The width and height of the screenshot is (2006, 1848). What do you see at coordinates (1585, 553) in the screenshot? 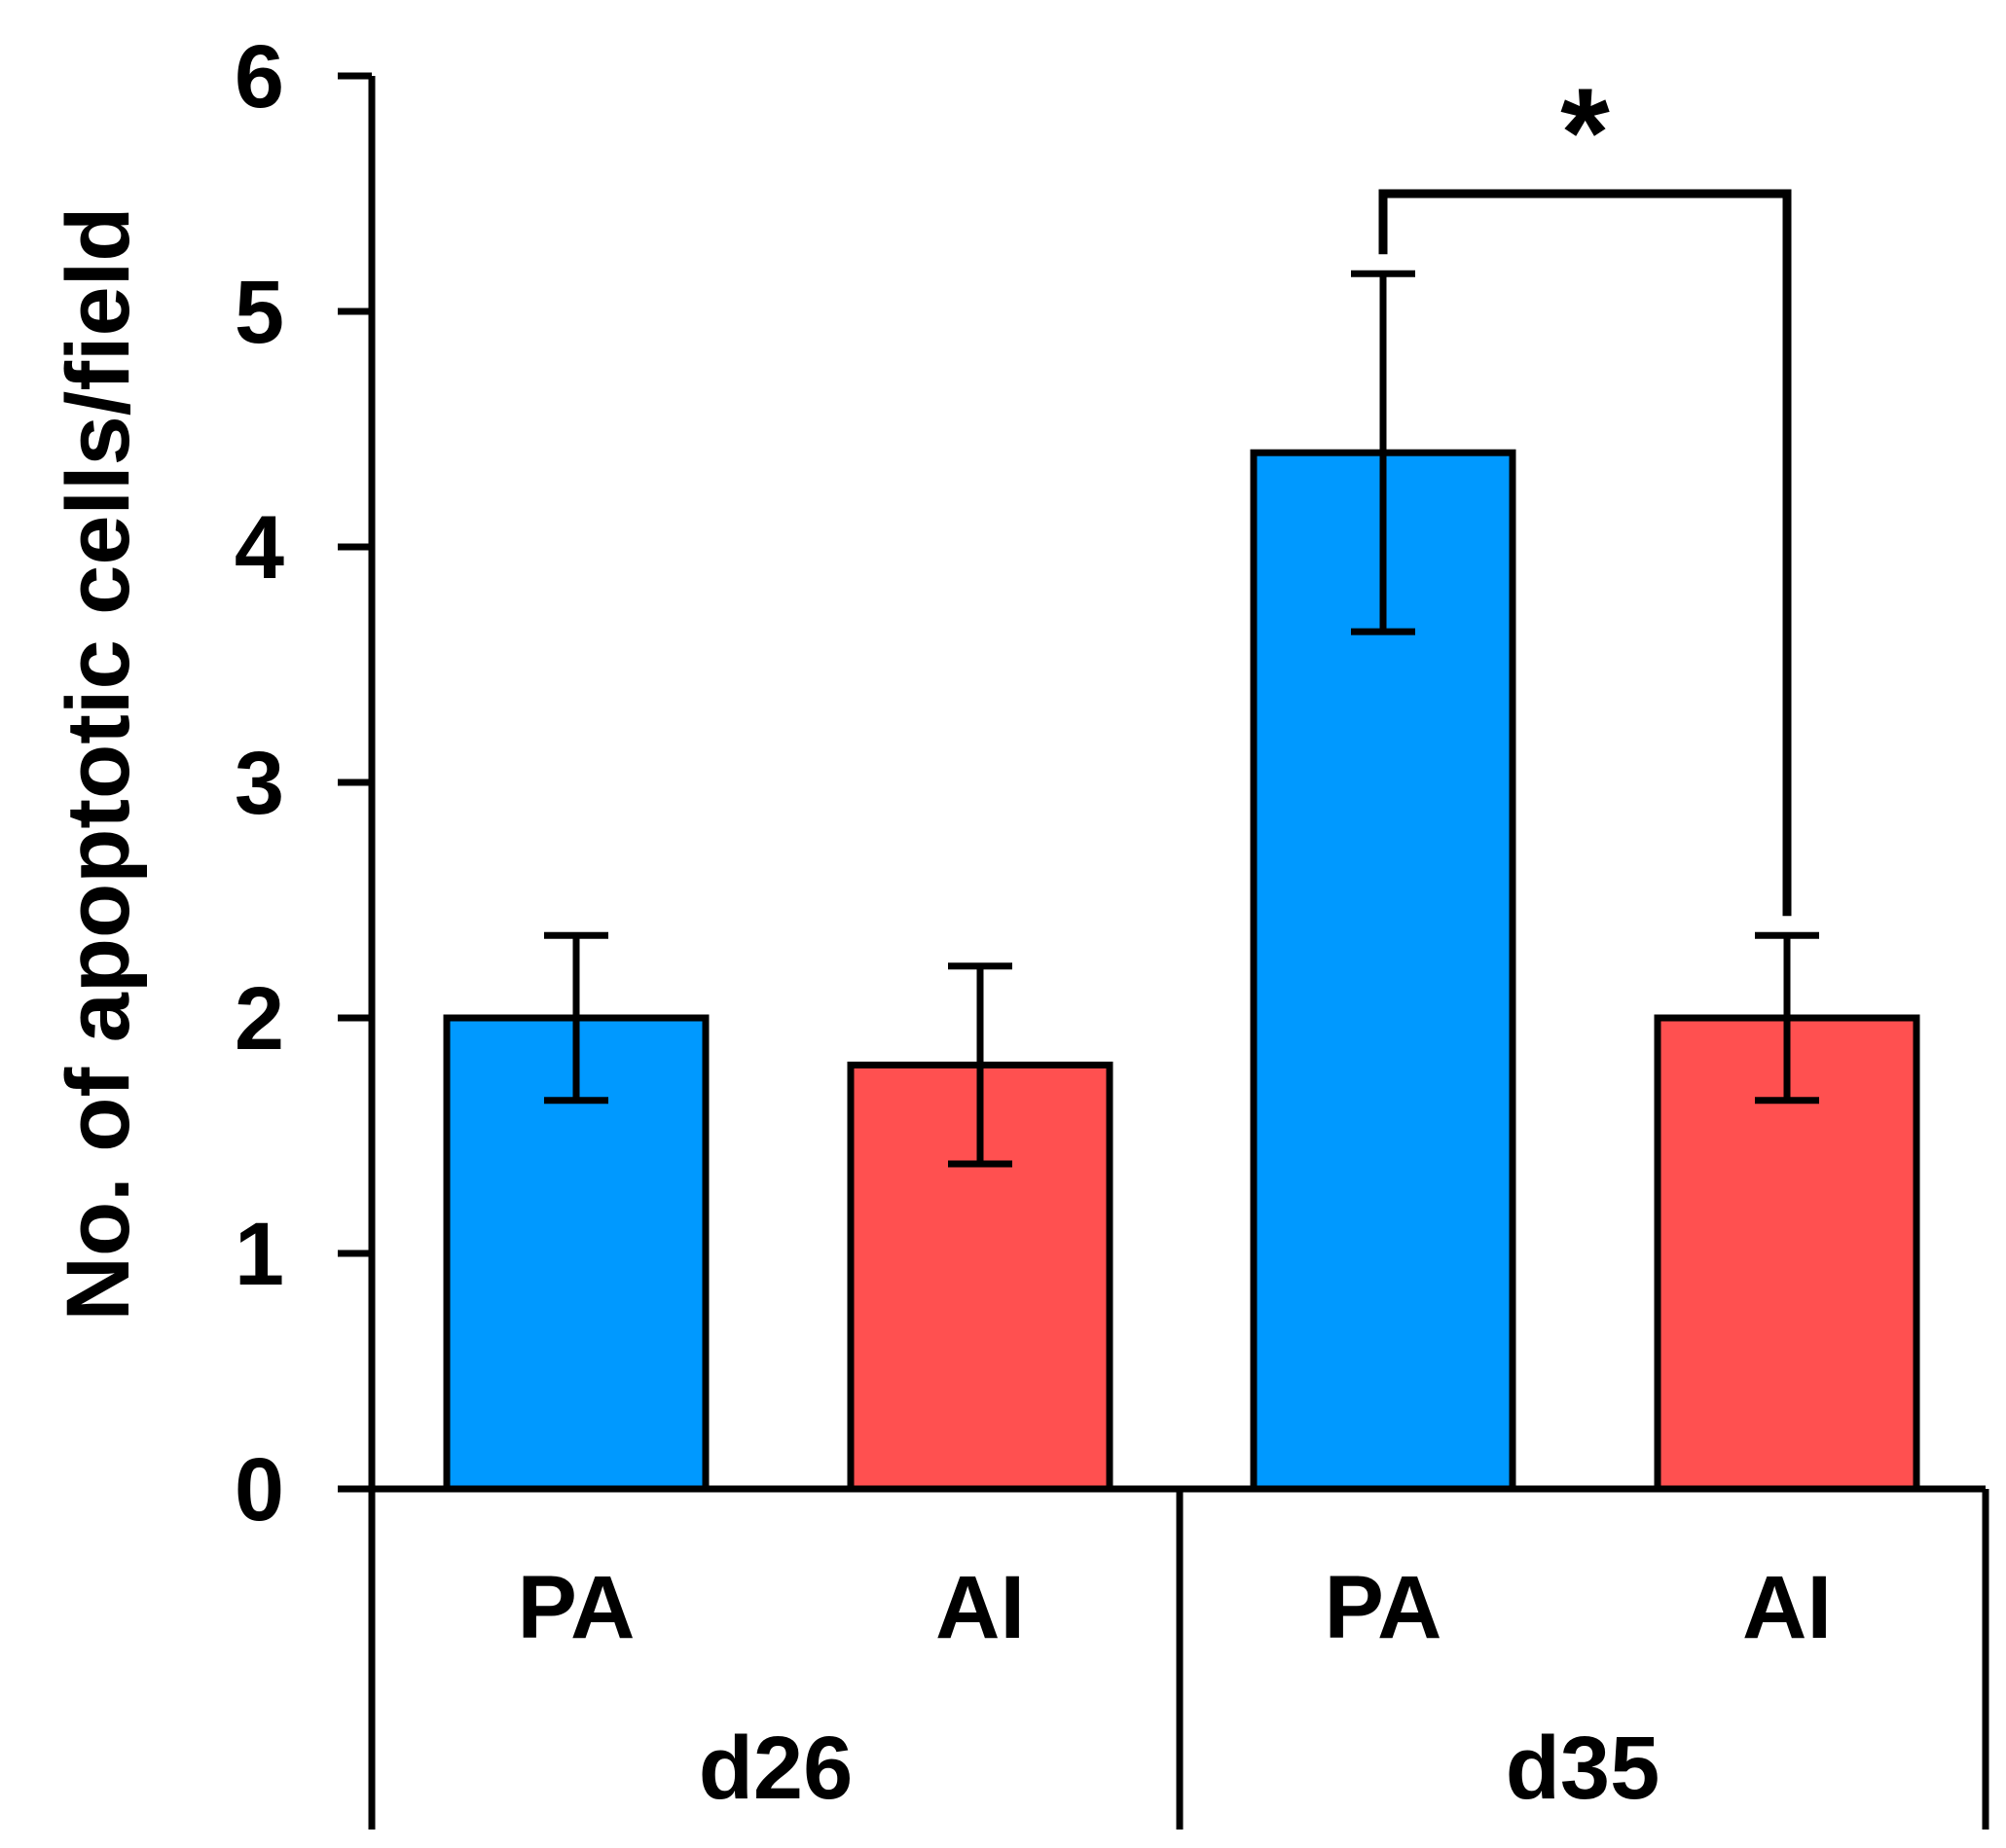
I see `significance-bracket` at bounding box center [1585, 553].